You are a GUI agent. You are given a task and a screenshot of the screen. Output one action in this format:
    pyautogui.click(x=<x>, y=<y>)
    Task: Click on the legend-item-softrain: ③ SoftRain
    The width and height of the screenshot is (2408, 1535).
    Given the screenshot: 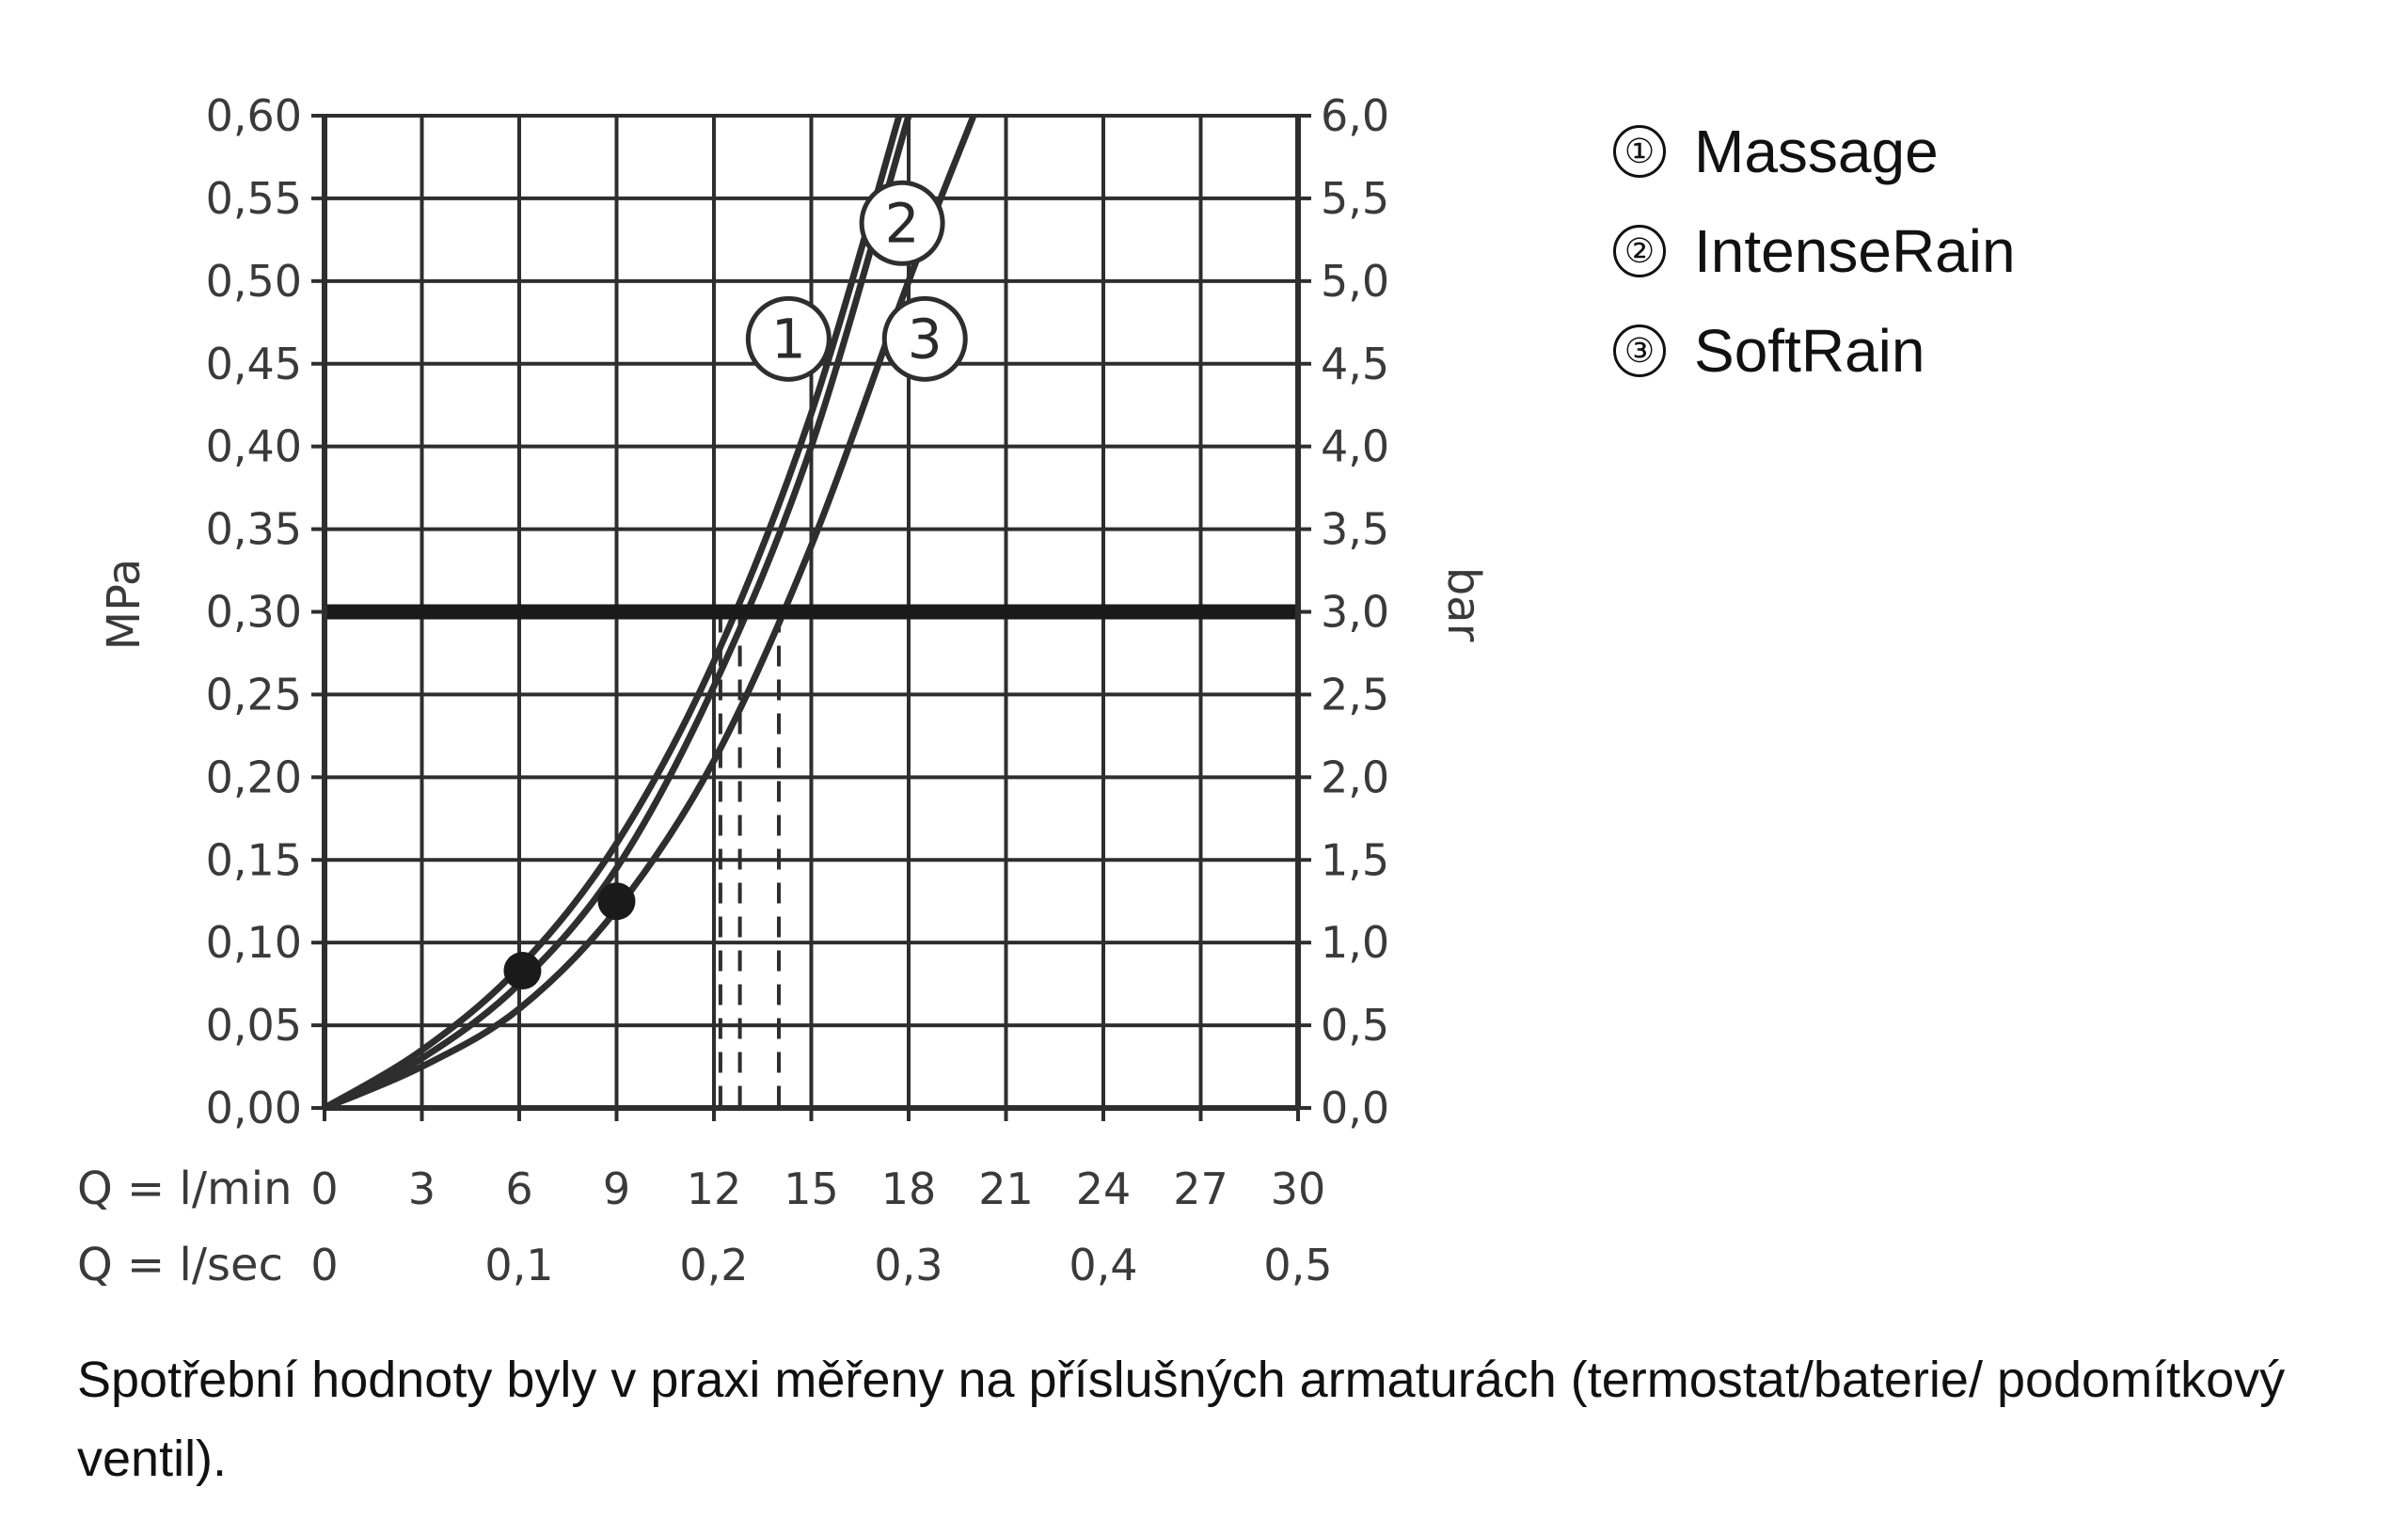 What is the action you would take?
    pyautogui.click(x=1815, y=351)
    